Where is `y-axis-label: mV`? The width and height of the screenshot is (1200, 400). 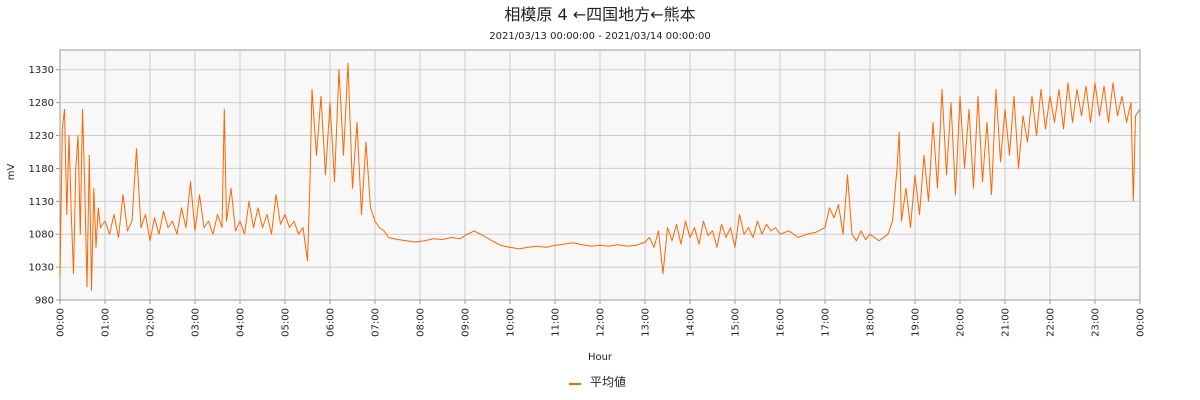 y-axis-label: mV is located at coordinates (11, 172).